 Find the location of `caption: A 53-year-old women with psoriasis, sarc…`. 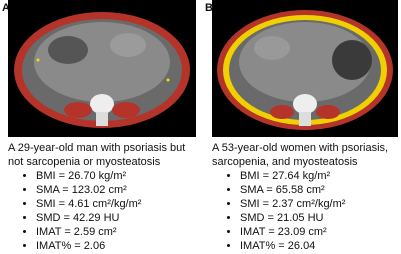

caption: A 53-year-old women with psoriasis, sarc… is located at coordinates (300, 155).